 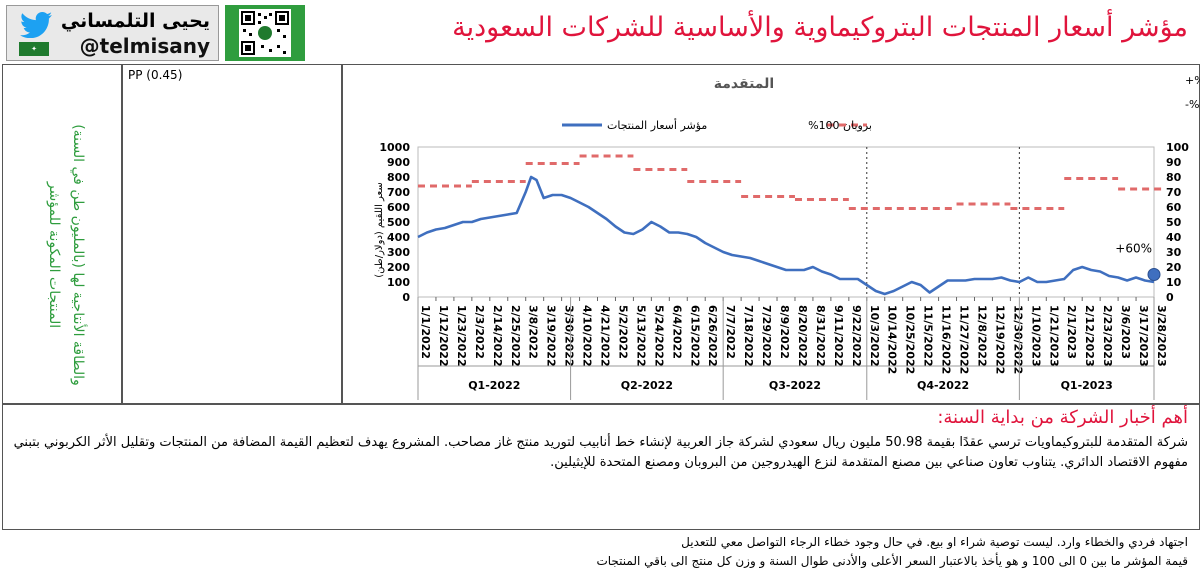 I want to click on x-tick-label: 4/10/2022, so click(x=587, y=336).